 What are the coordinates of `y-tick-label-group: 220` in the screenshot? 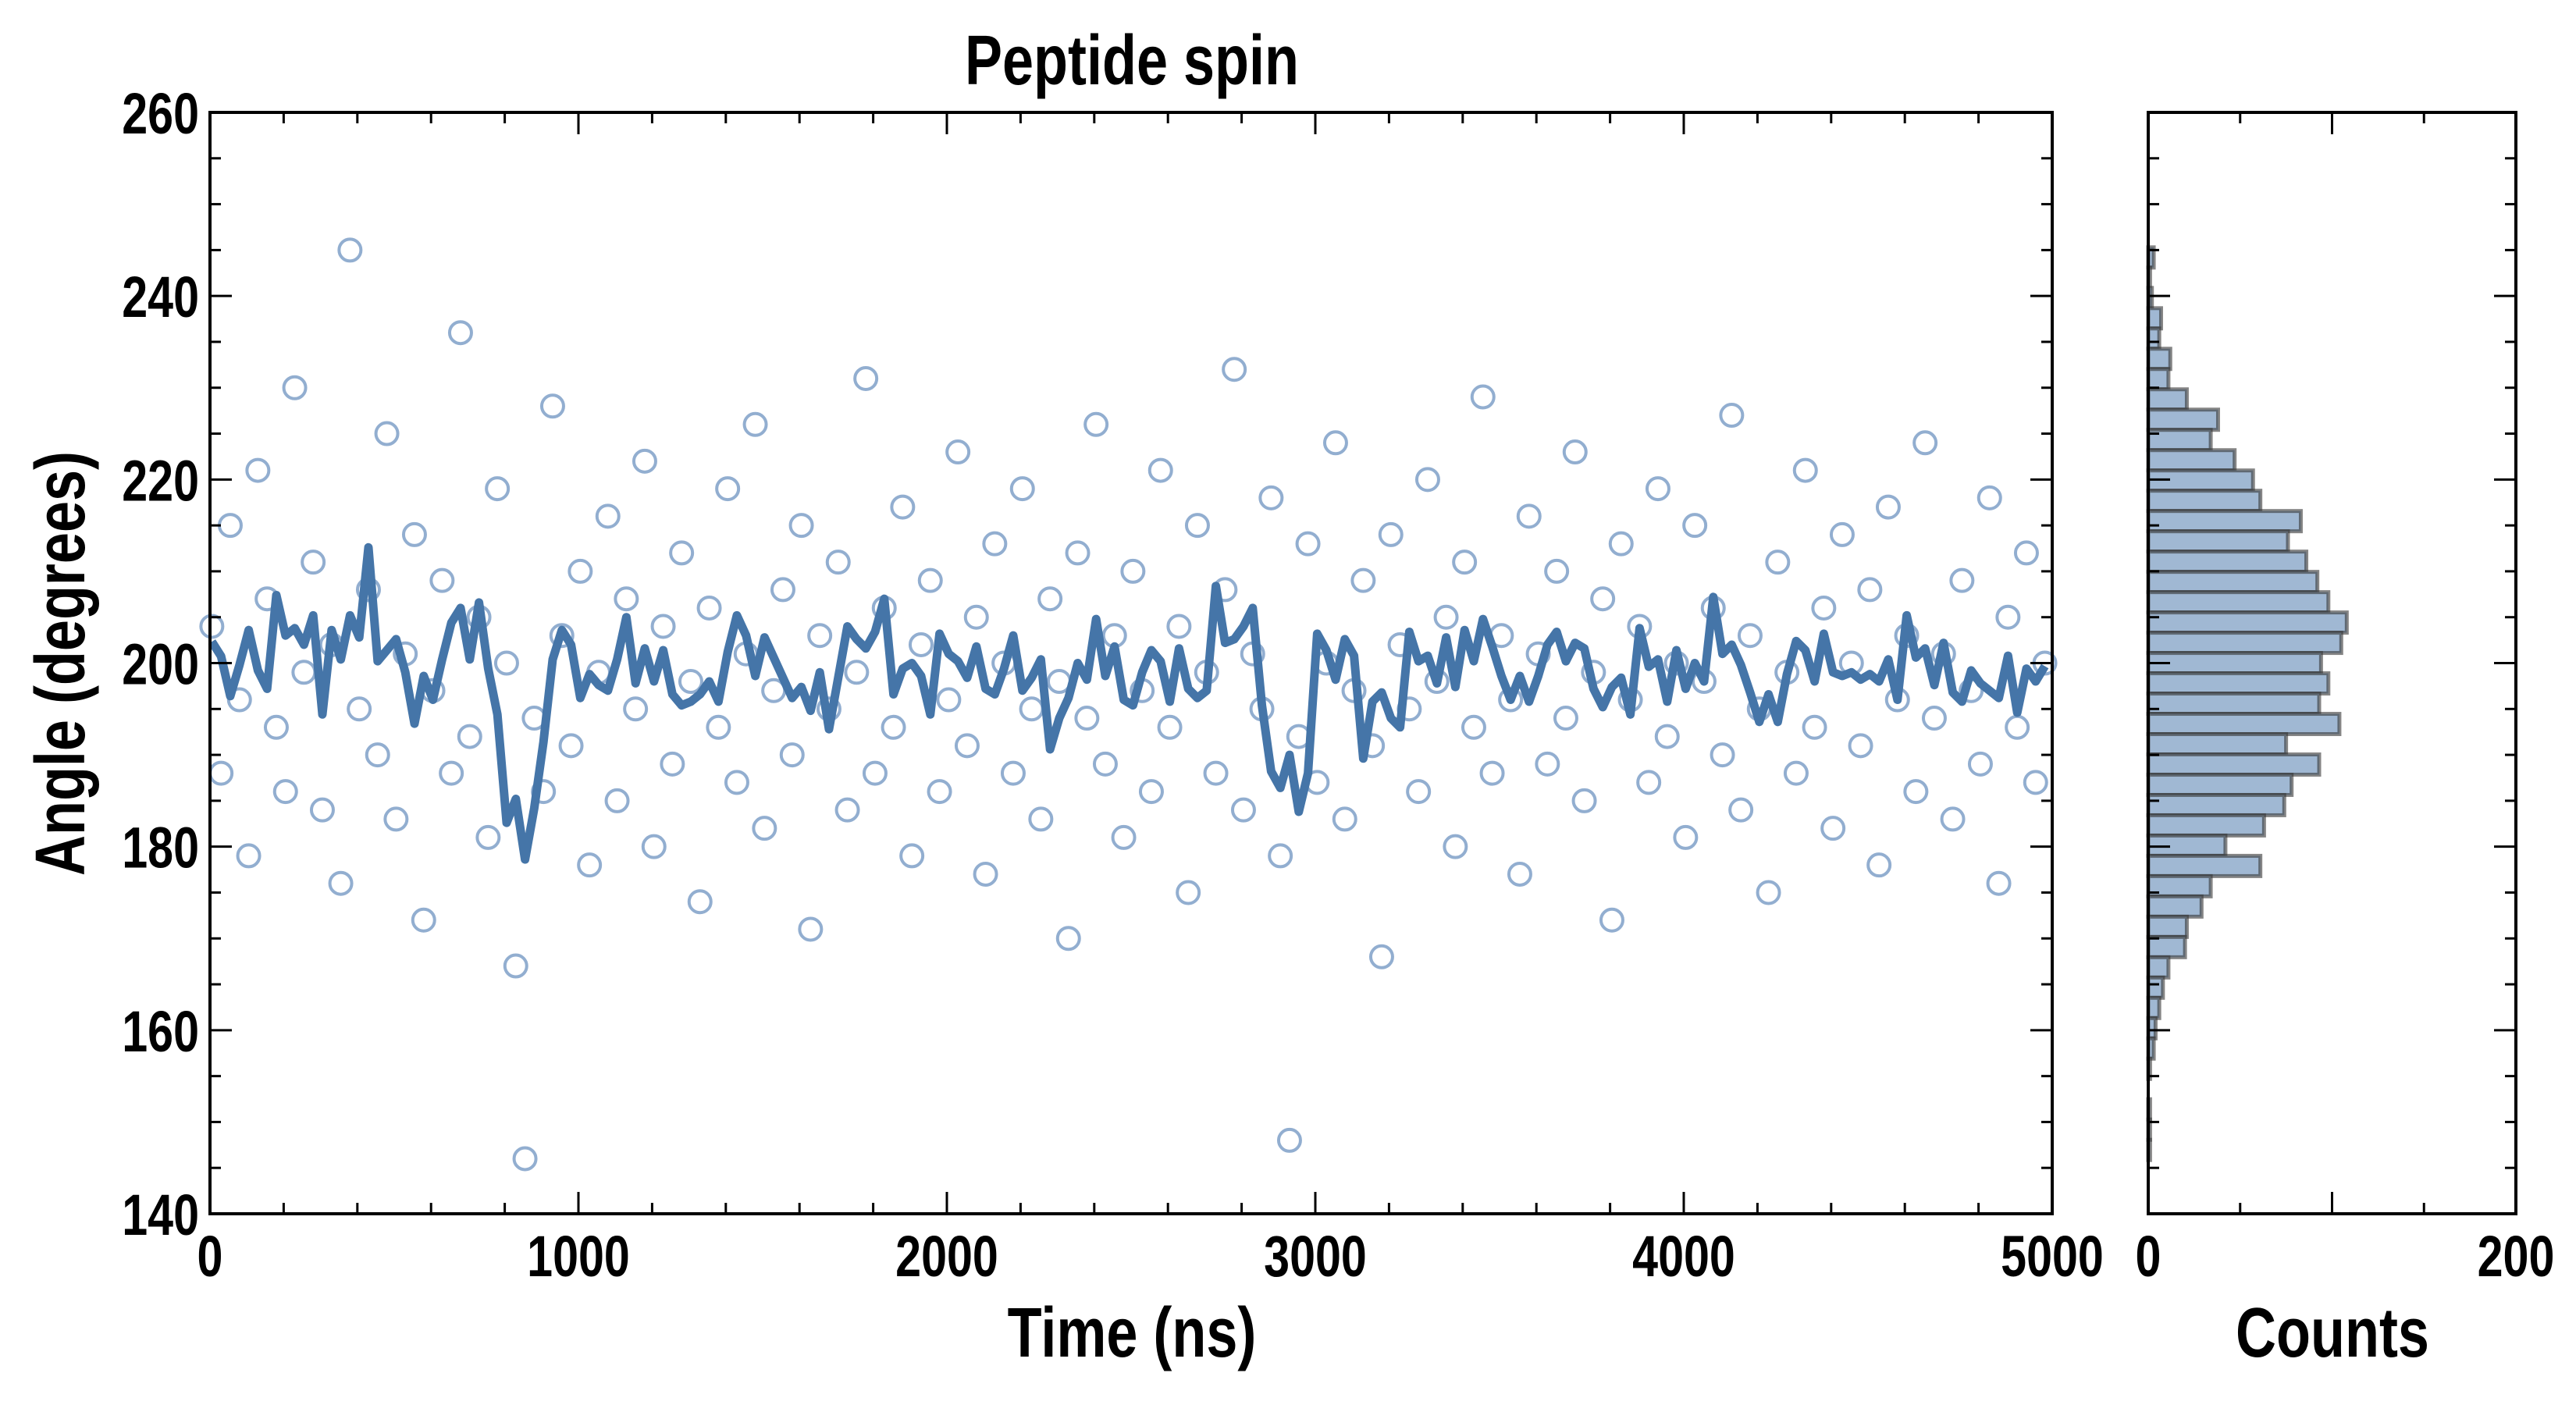 It's located at (160, 481).